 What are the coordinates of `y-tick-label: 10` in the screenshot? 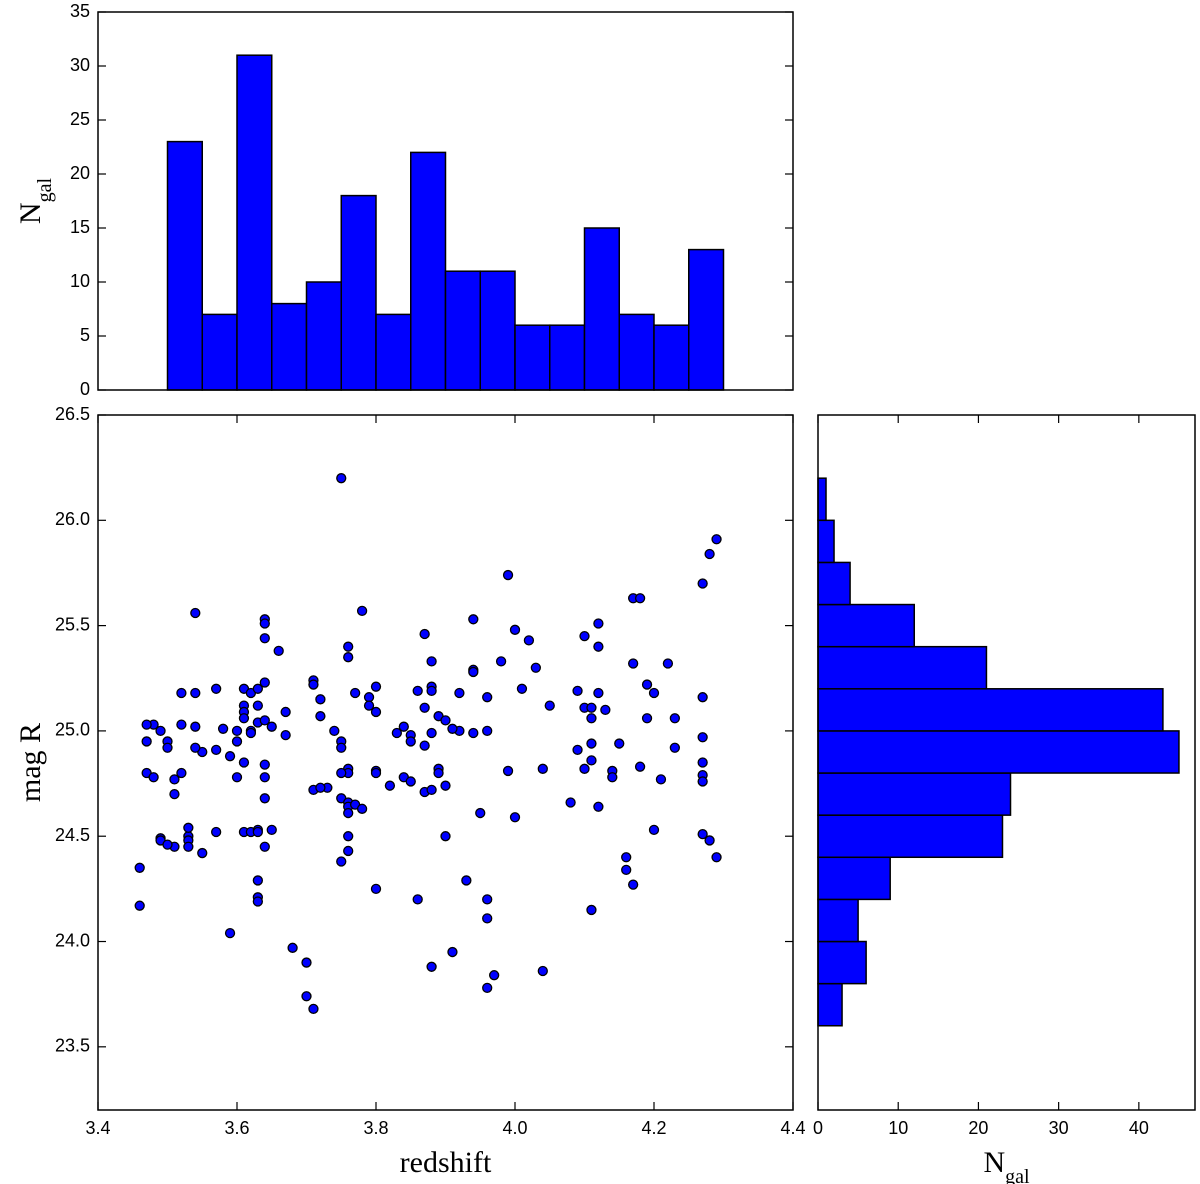 It's located at (80, 281).